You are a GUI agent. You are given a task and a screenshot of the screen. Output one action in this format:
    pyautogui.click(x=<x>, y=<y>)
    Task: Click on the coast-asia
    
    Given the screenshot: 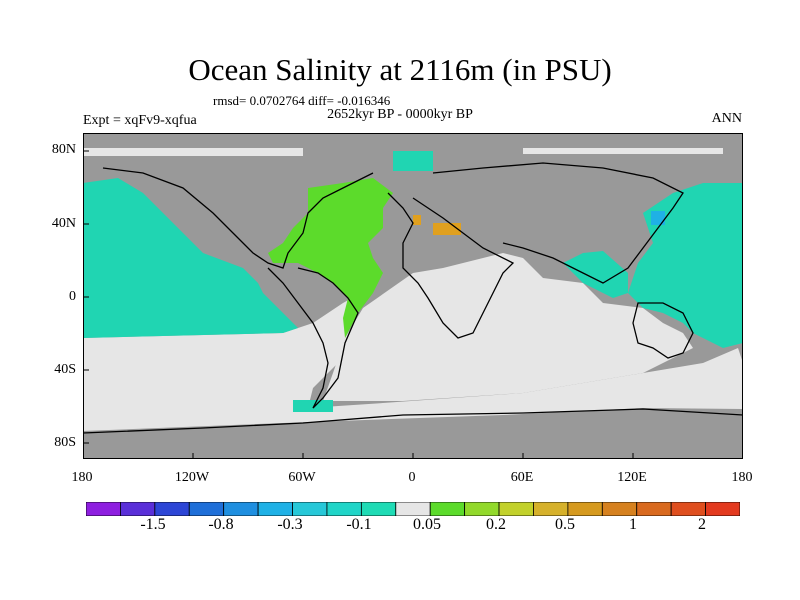 What is the action you would take?
    pyautogui.click(x=558, y=223)
    